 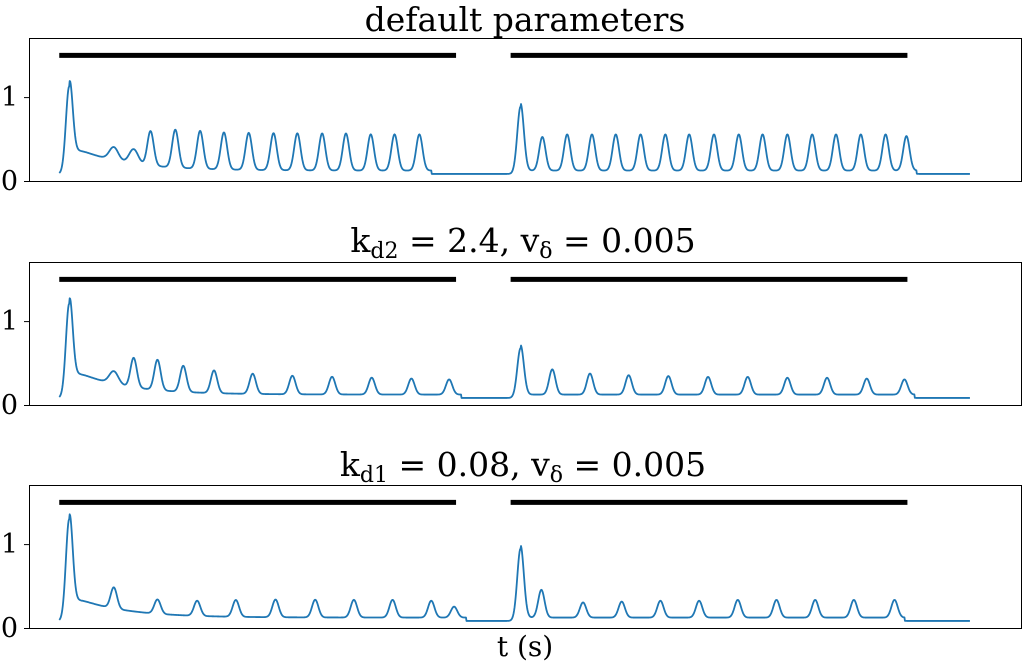 What do you see at coordinates (9, 321) in the screenshot?
I see `panel-2-ytick-1-label: 1` at bounding box center [9, 321].